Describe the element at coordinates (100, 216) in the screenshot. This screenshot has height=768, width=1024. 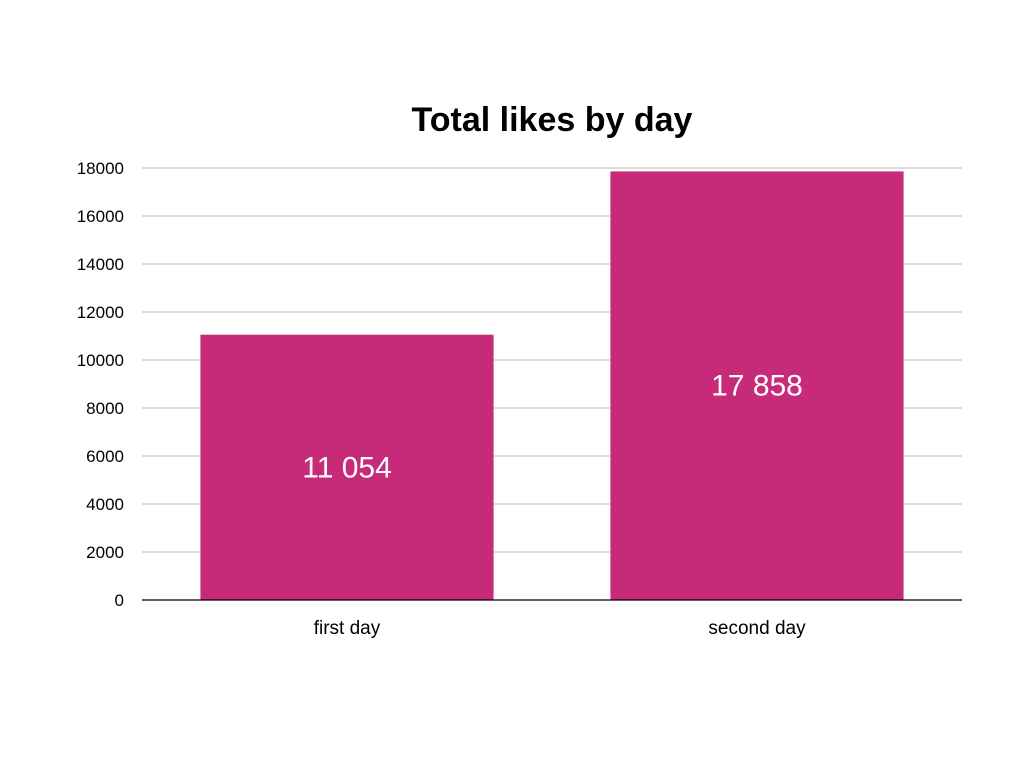
I see `y-tick-label: 16000` at that location.